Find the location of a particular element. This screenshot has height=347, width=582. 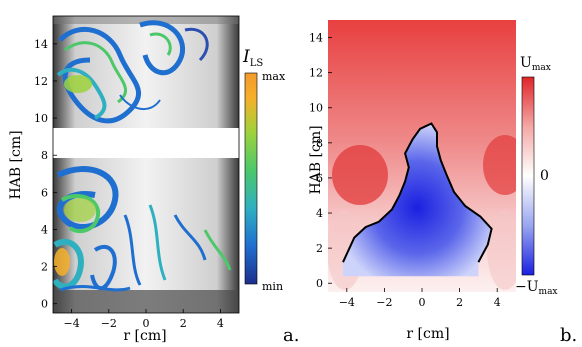

panel-a-ytick-label: 2 is located at coordinates (44, 267).